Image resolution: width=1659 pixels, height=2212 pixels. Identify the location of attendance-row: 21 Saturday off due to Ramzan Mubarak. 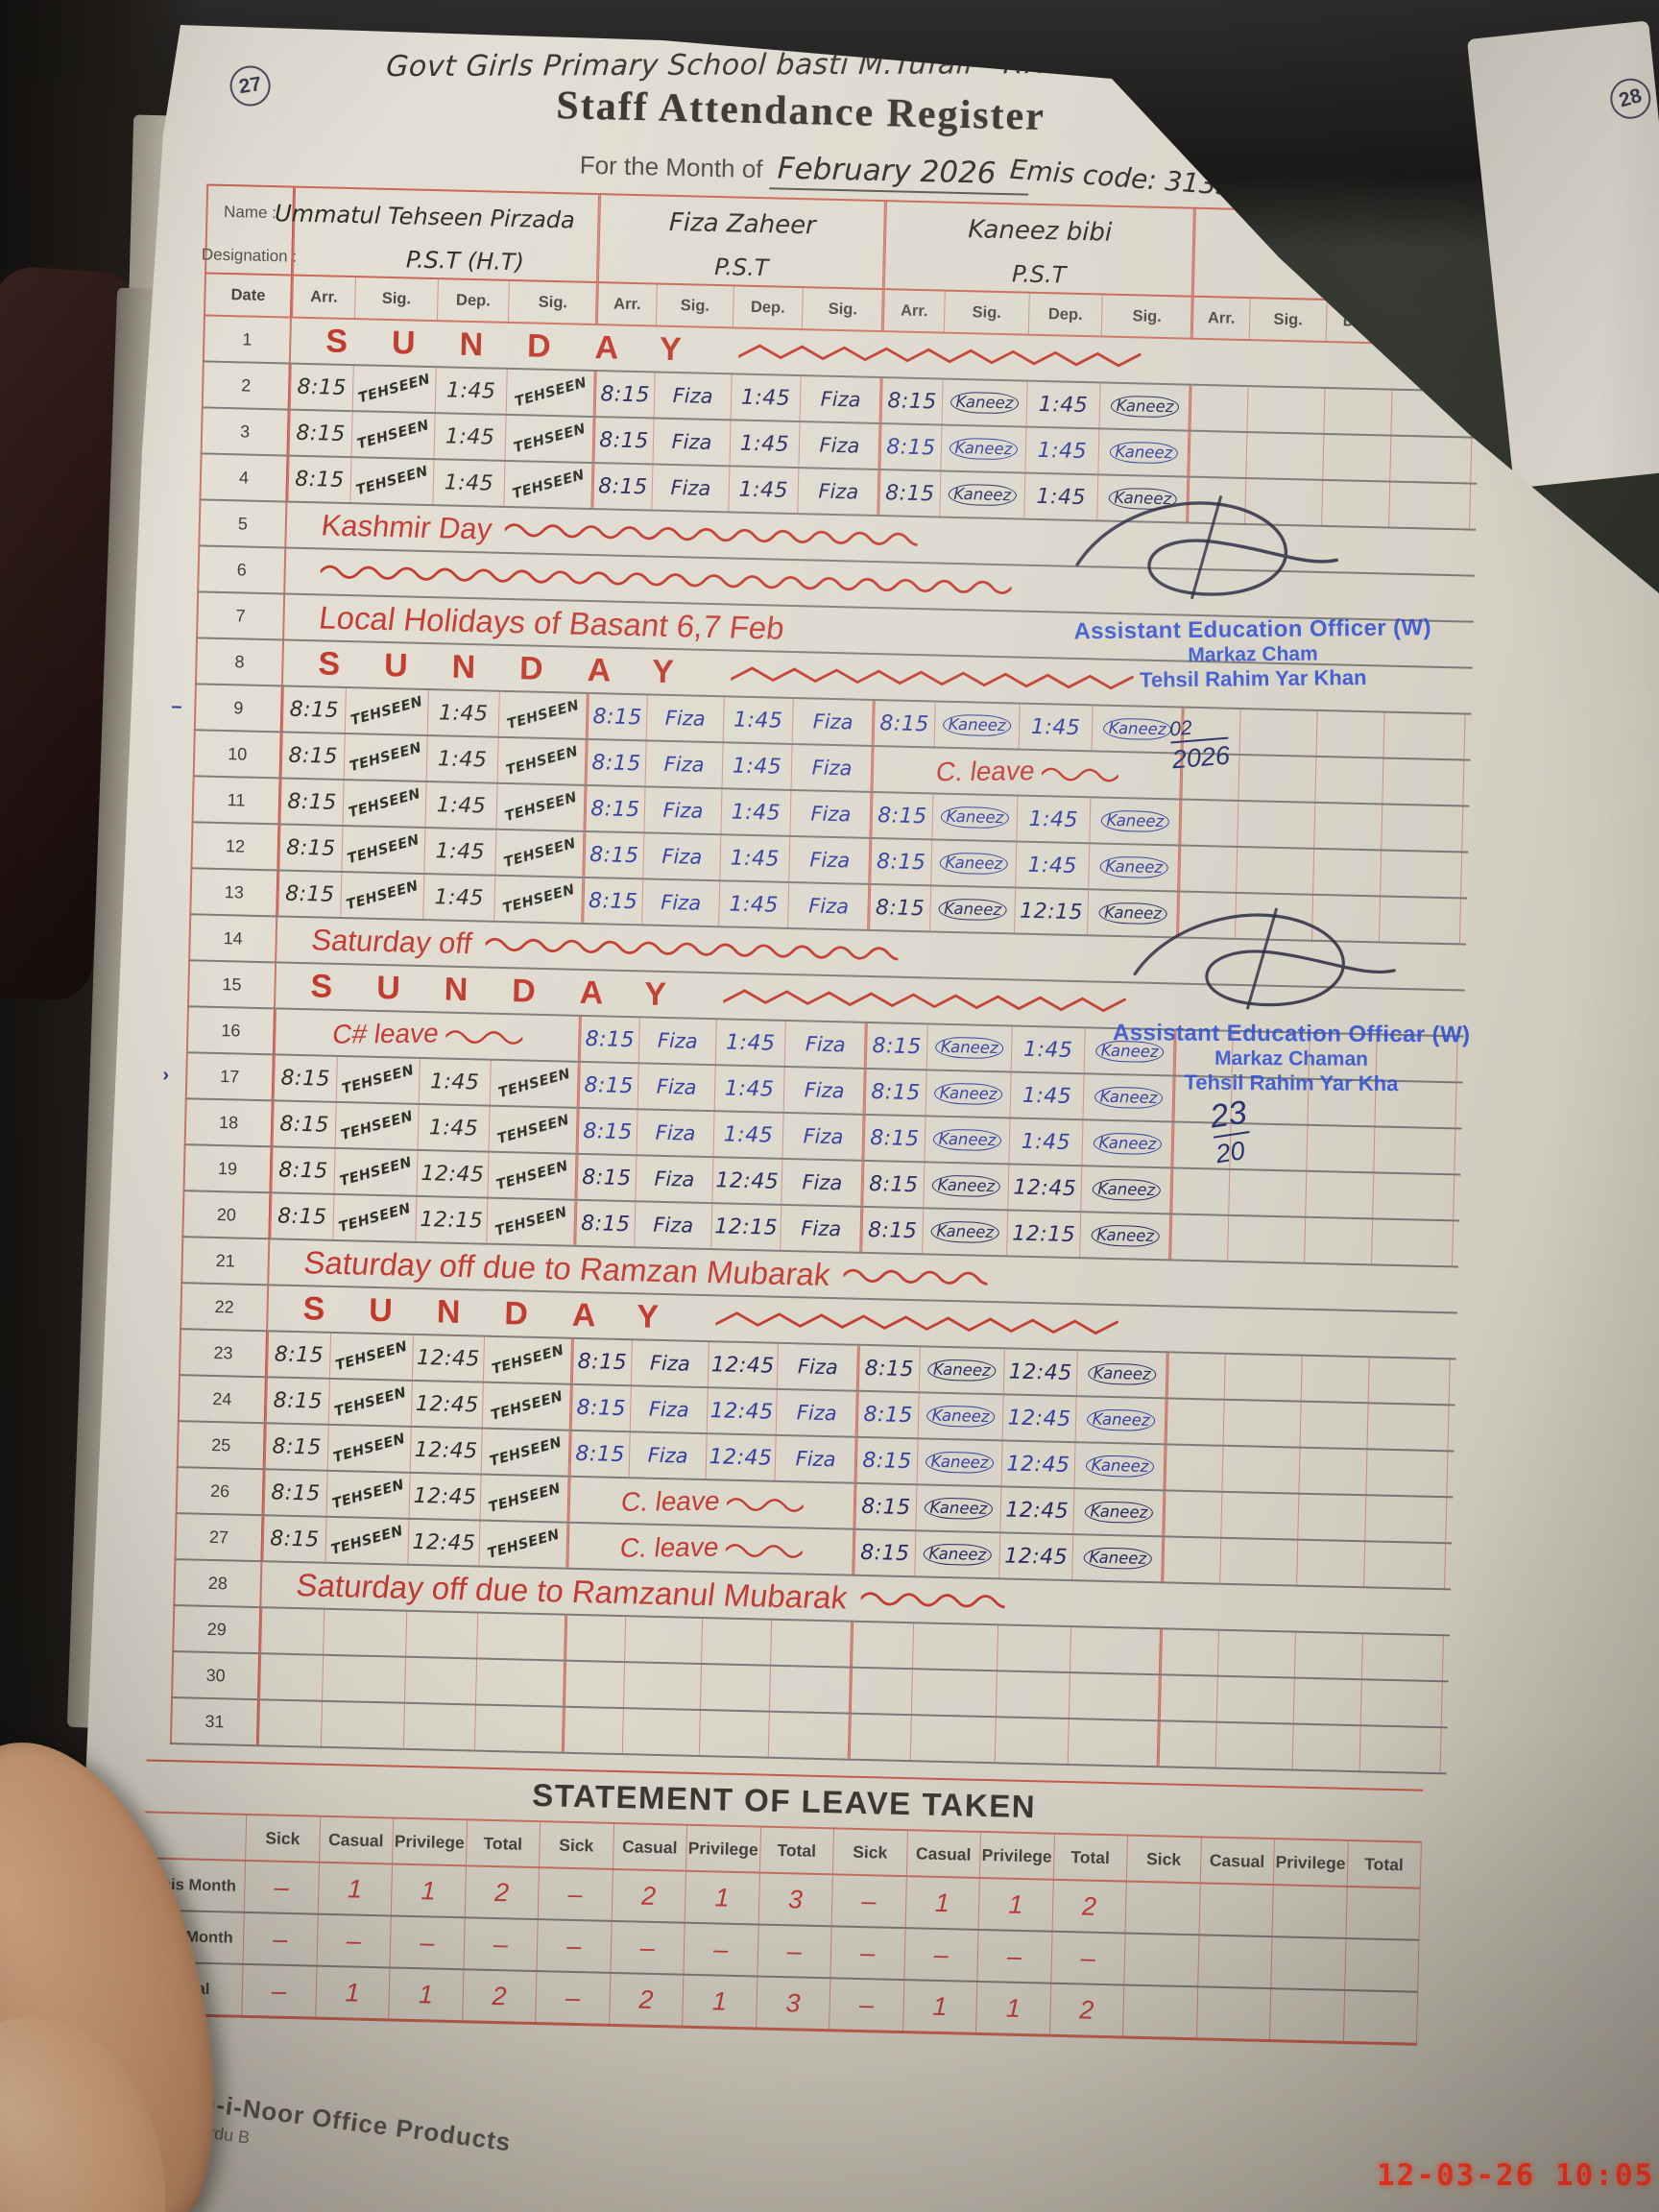
(819, 1276).